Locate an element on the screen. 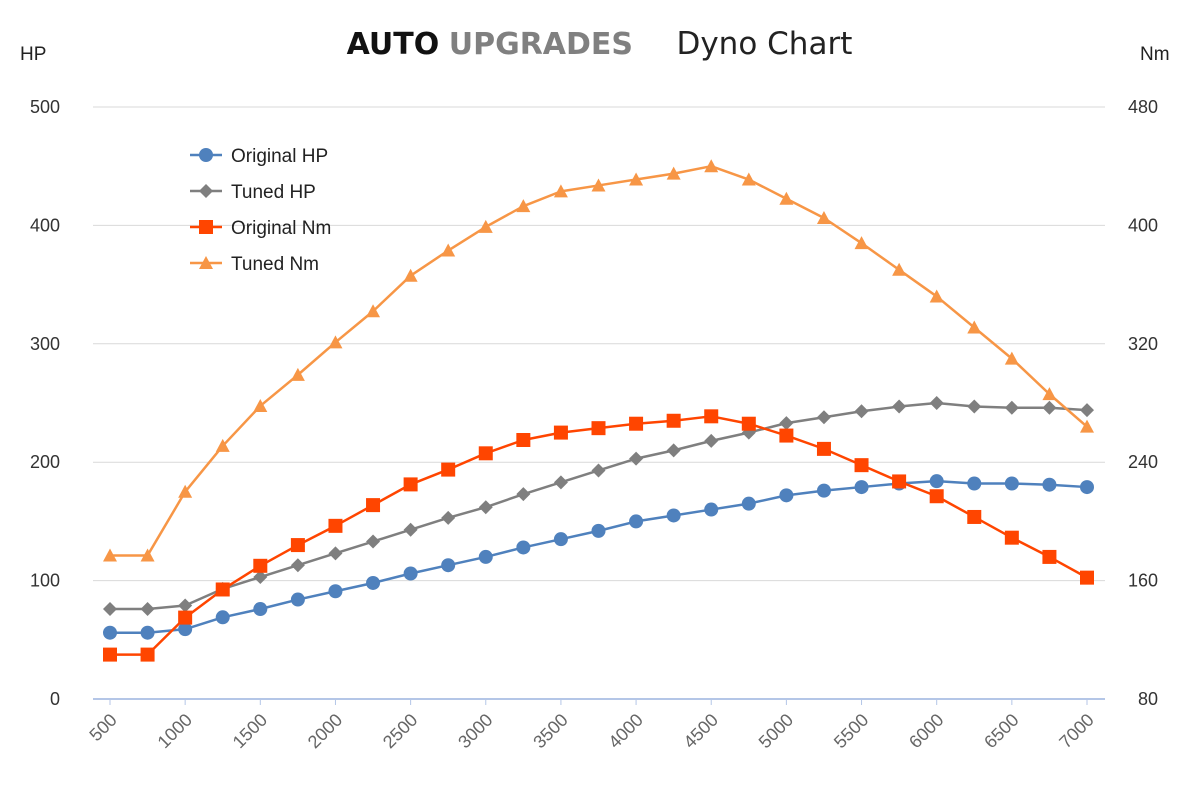  left-tick-label: 400 is located at coordinates (45, 225).